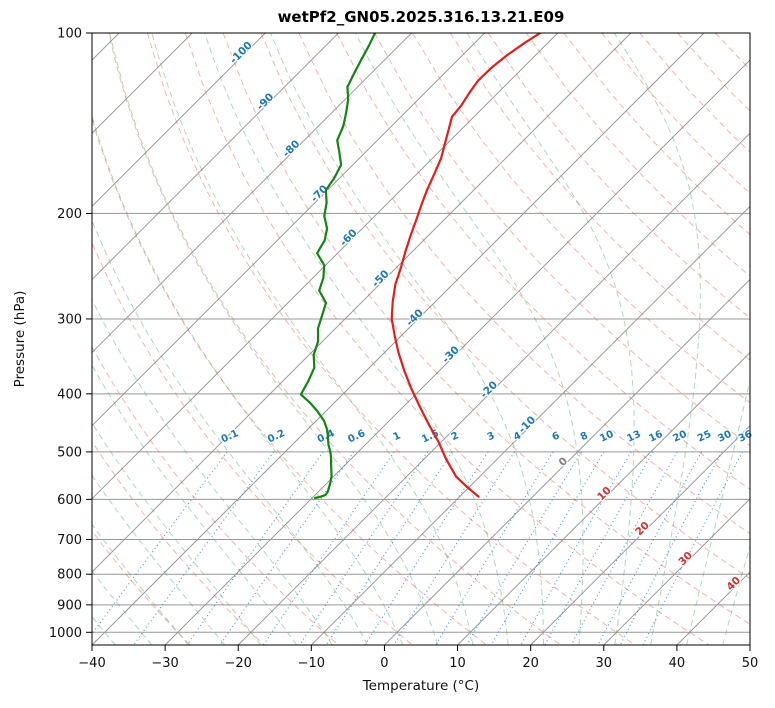  What do you see at coordinates (69, 394) in the screenshot?
I see `y-tick-label: 400` at bounding box center [69, 394].